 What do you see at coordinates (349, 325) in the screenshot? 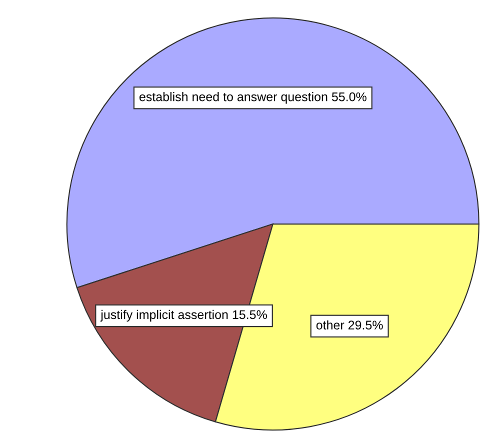
I see `slice-label: other 29.5%` at bounding box center [349, 325].